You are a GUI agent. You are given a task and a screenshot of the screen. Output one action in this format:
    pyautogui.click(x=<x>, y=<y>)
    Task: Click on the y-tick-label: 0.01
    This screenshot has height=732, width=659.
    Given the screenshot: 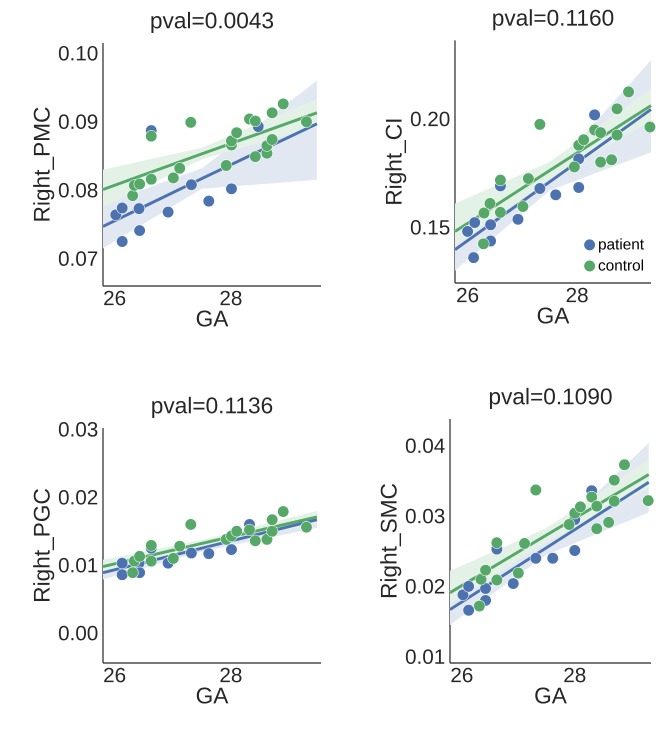 What is the action you would take?
    pyautogui.click(x=425, y=656)
    